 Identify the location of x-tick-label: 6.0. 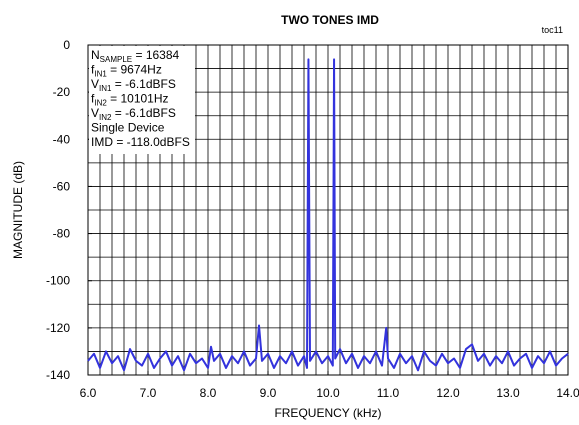
(88, 393).